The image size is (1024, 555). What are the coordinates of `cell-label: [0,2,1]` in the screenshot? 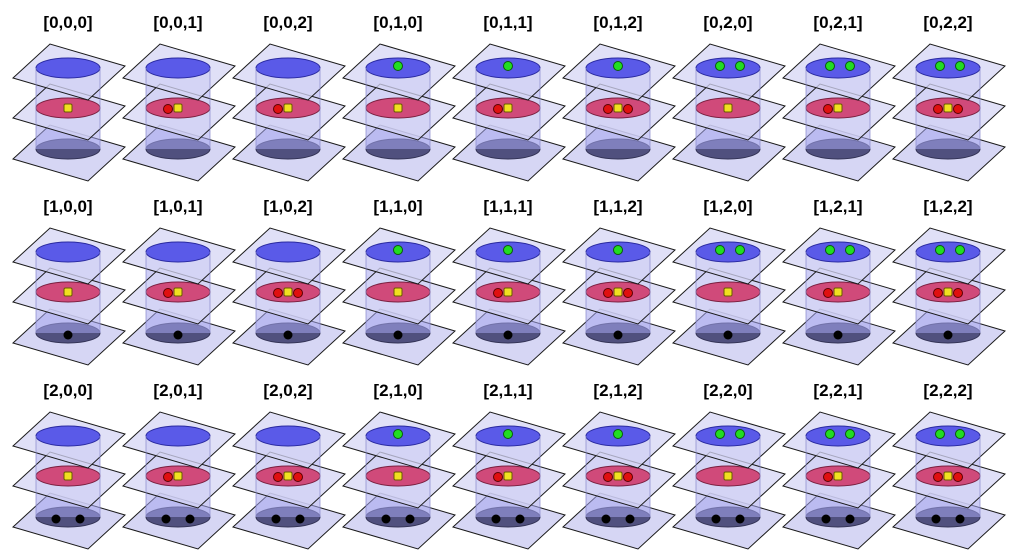 It's located at (837, 22).